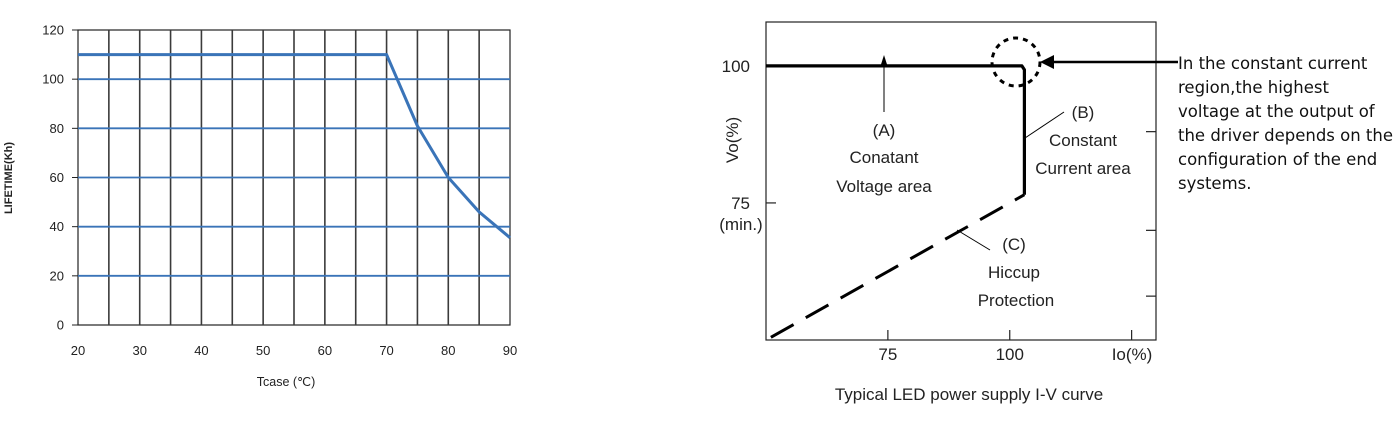 Image resolution: width=1400 pixels, height=445 pixels. Describe the element at coordinates (57, 275) in the screenshot. I see `y-tick-label: 20` at that location.